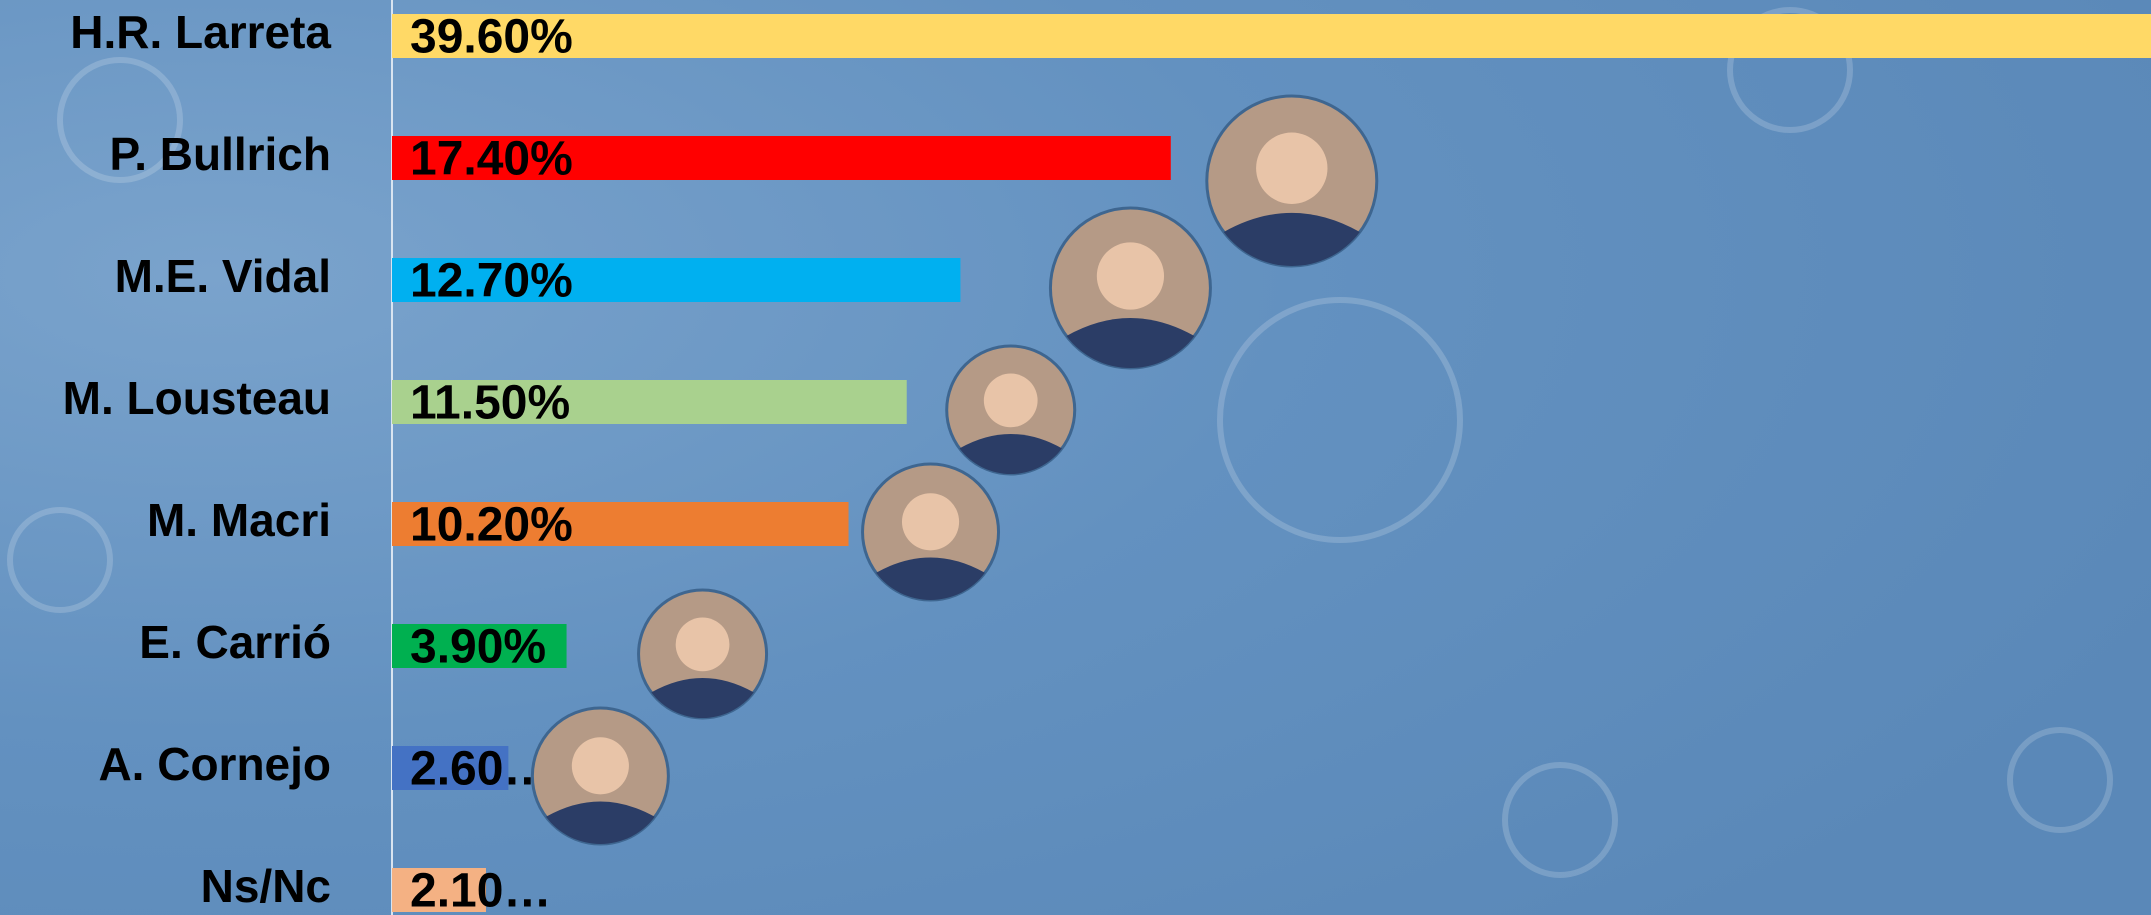 The width and height of the screenshot is (2151, 915). Describe the element at coordinates (223, 276) in the screenshot. I see `category-label: M.E. Vidal` at that location.